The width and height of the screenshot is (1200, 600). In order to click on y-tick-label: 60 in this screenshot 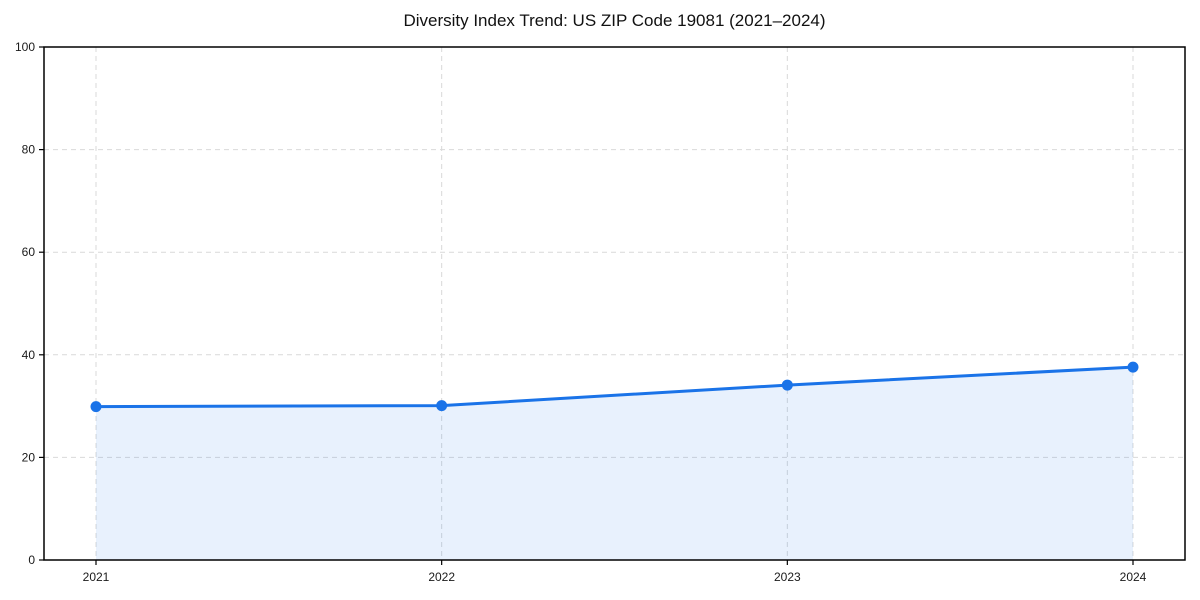, I will do `click(29, 252)`.